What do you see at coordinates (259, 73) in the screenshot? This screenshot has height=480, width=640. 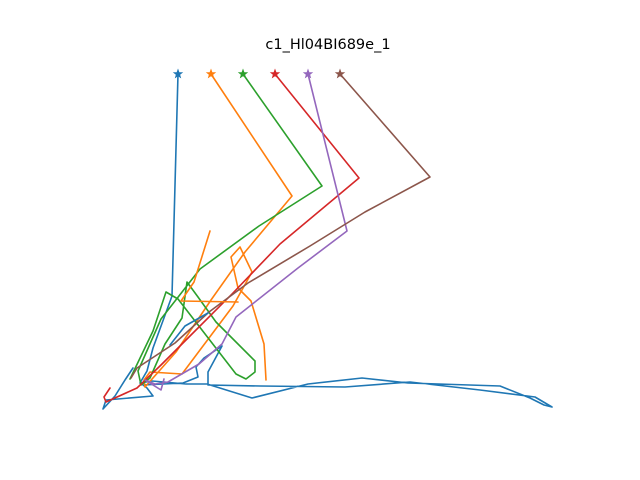 I see `marker-layer` at bounding box center [259, 73].